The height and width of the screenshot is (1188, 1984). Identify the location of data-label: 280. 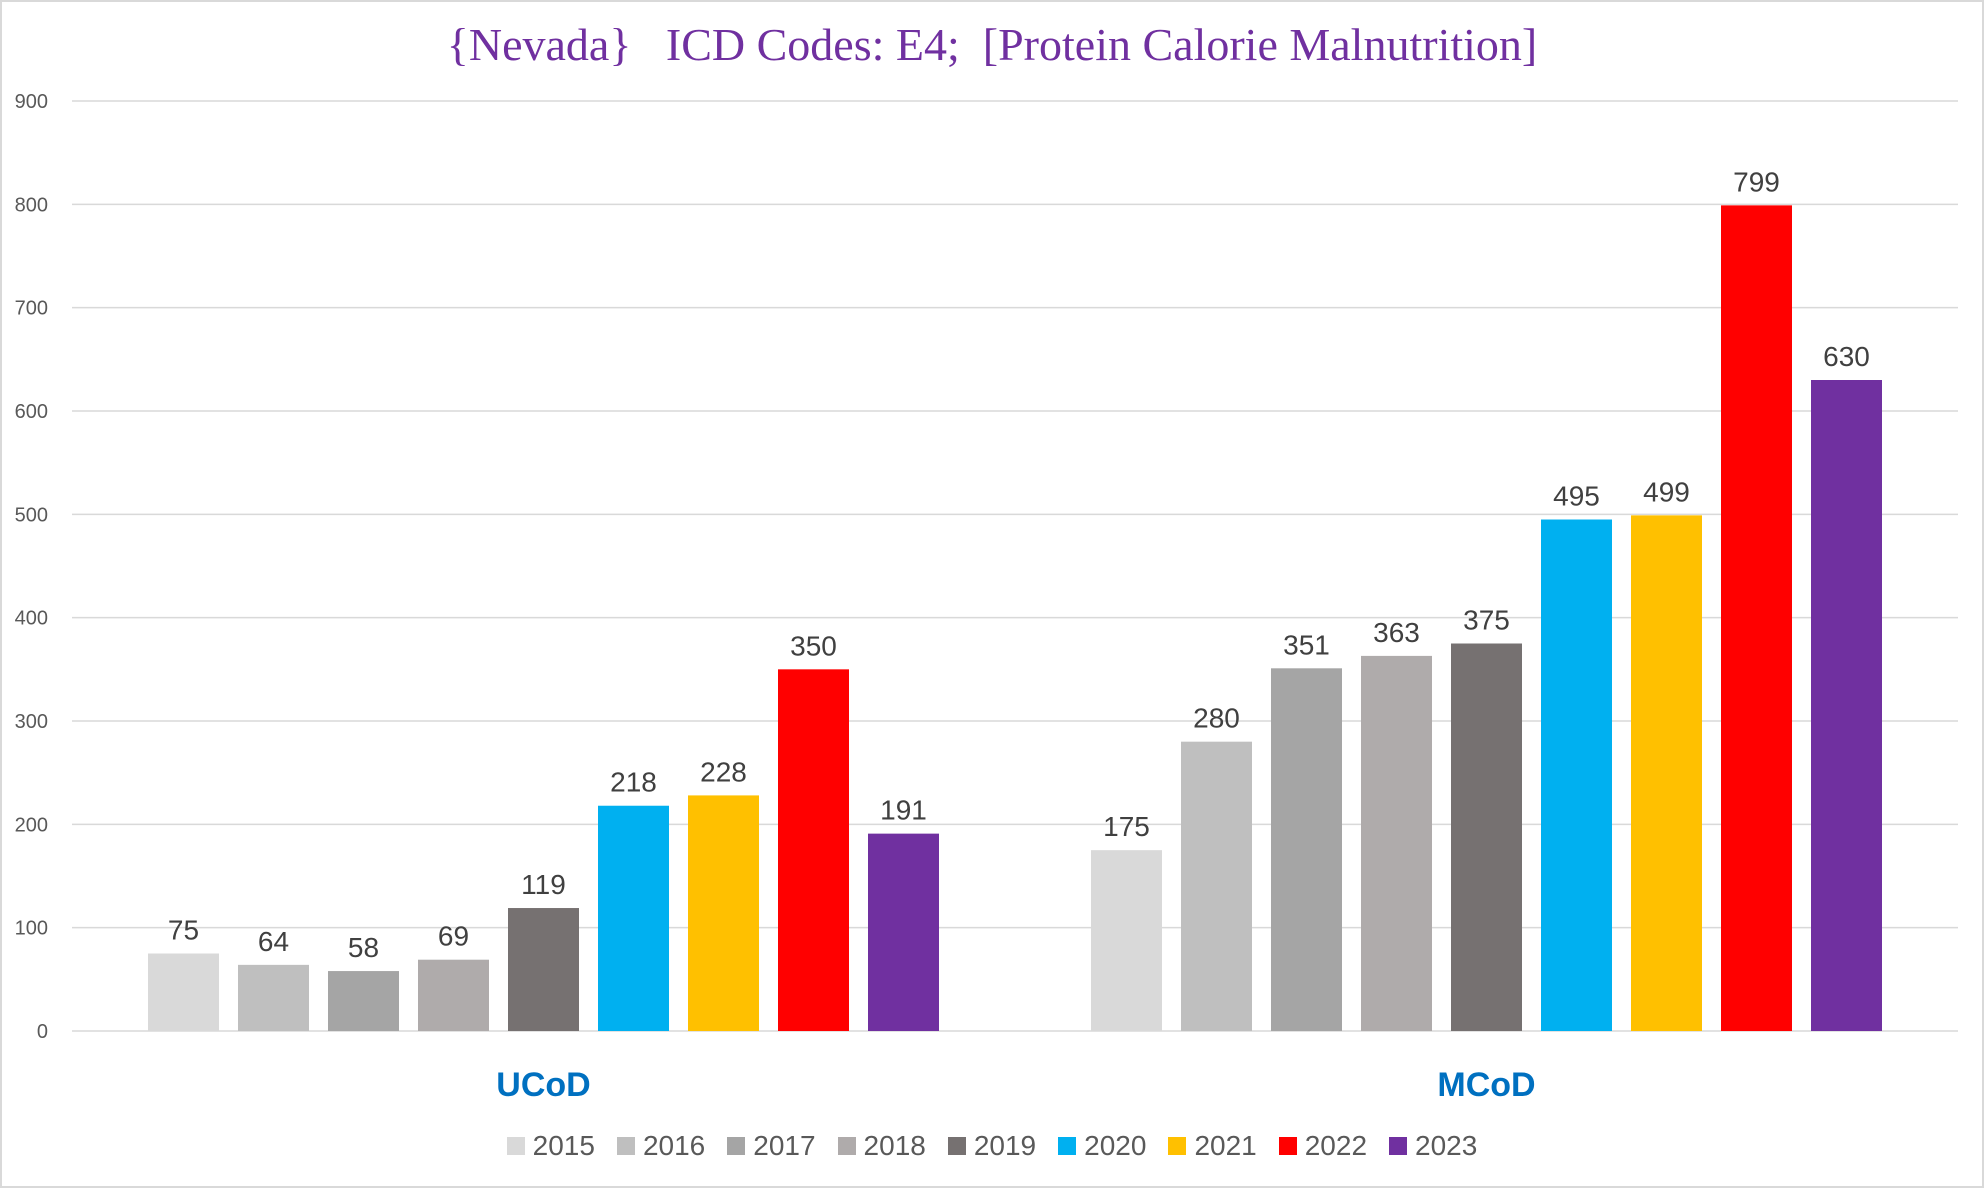
(1216, 718).